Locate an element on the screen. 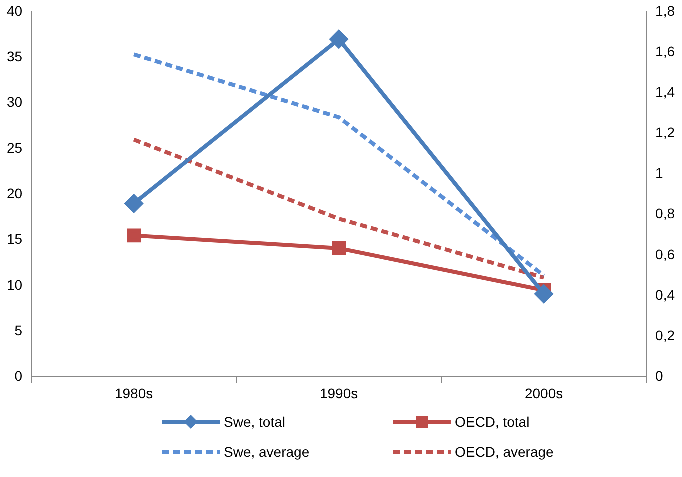 Image resolution: width=682 pixels, height=477 pixels. y-tick-label: 0 is located at coordinates (18, 376).